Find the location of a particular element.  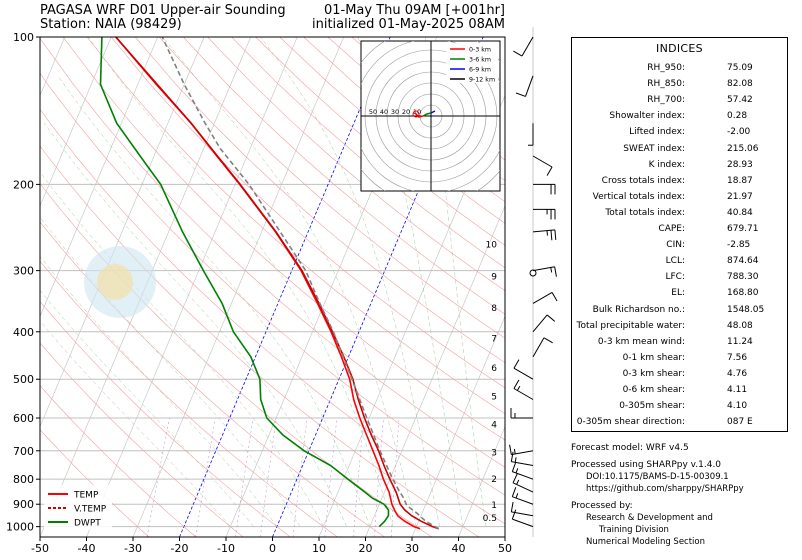

index-label: Bulk Richardson no.: is located at coordinates (638, 309).